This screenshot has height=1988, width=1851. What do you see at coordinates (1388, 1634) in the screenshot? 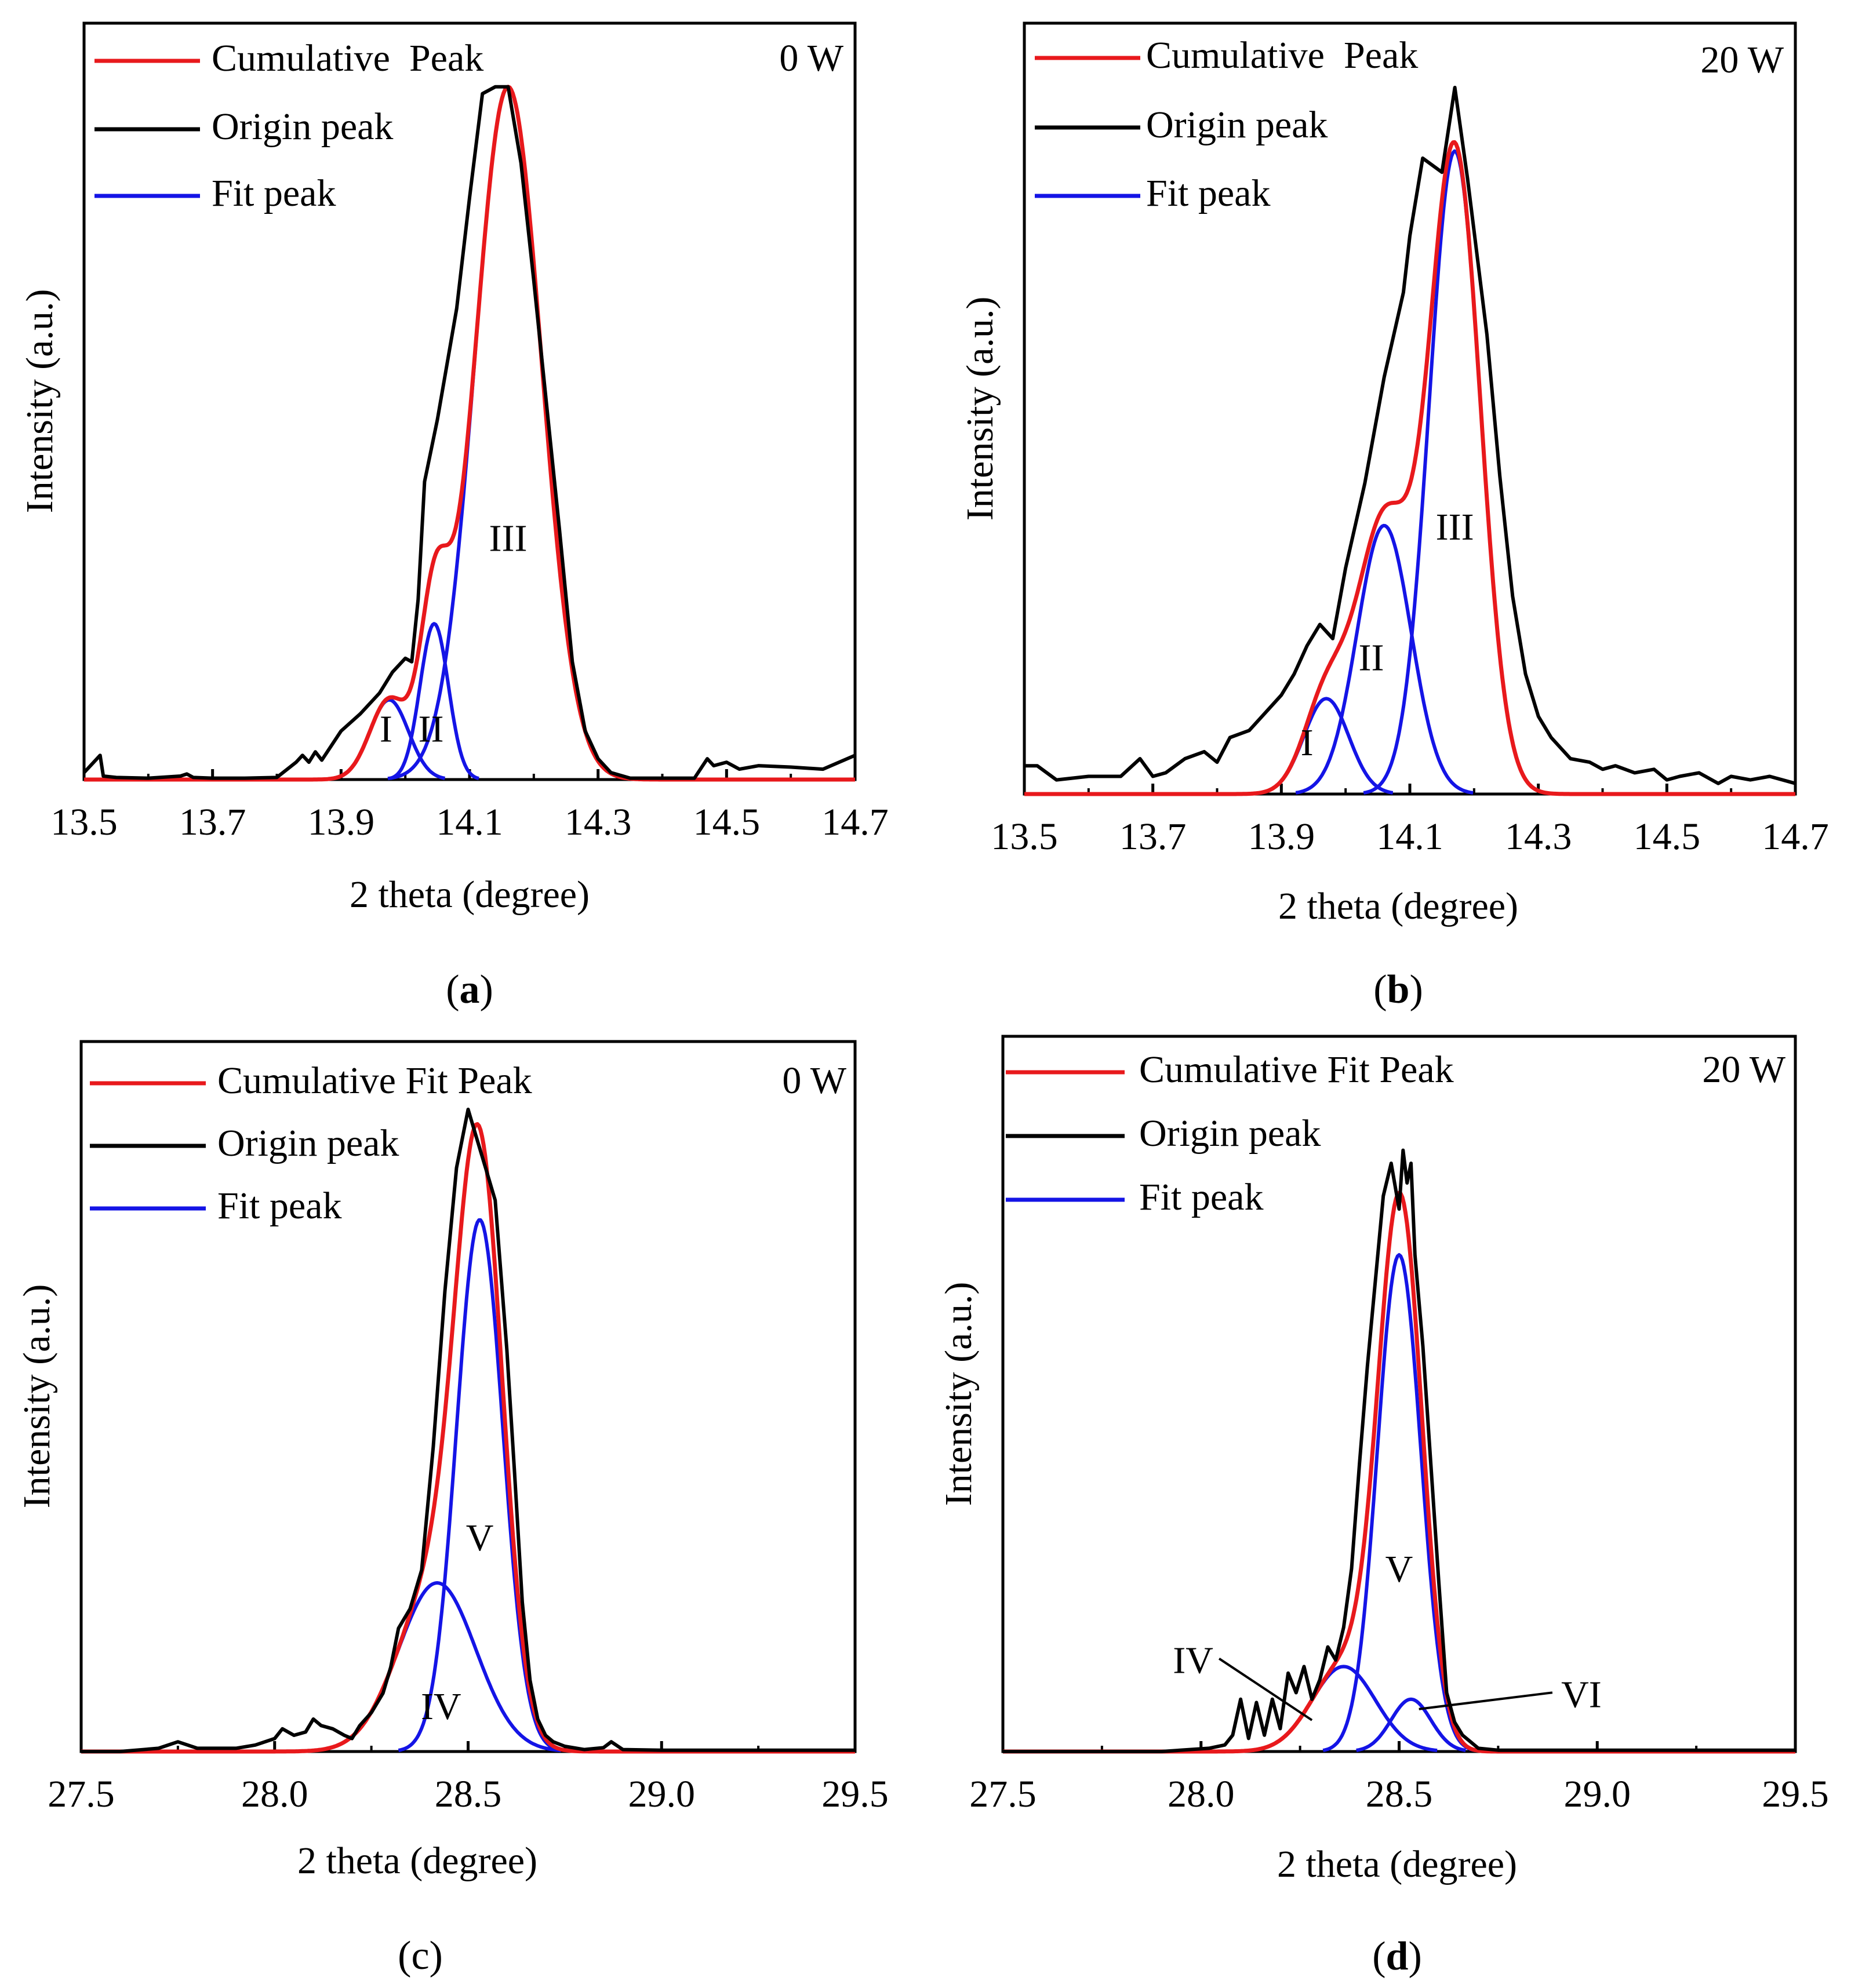
I see `peak-labels: V IV VI` at bounding box center [1388, 1634].